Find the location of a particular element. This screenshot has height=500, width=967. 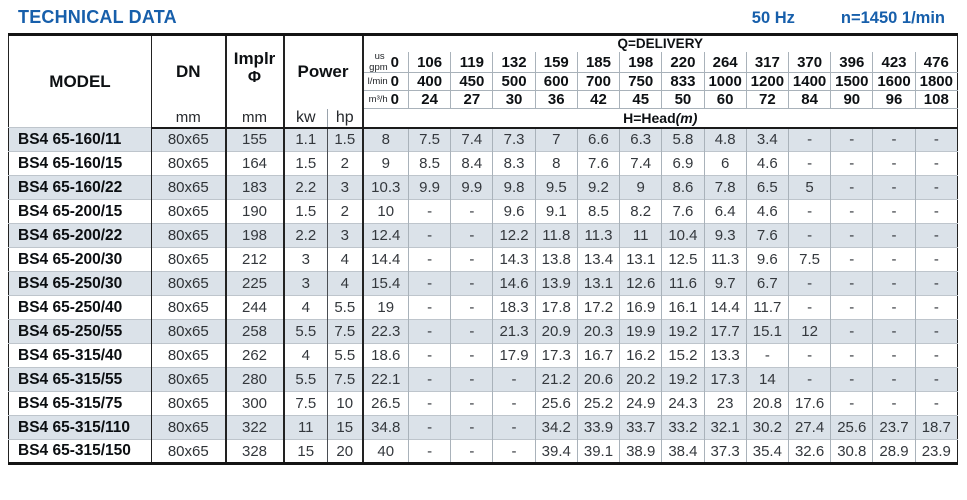

head-value-cell: 9.5 is located at coordinates (556, 187).